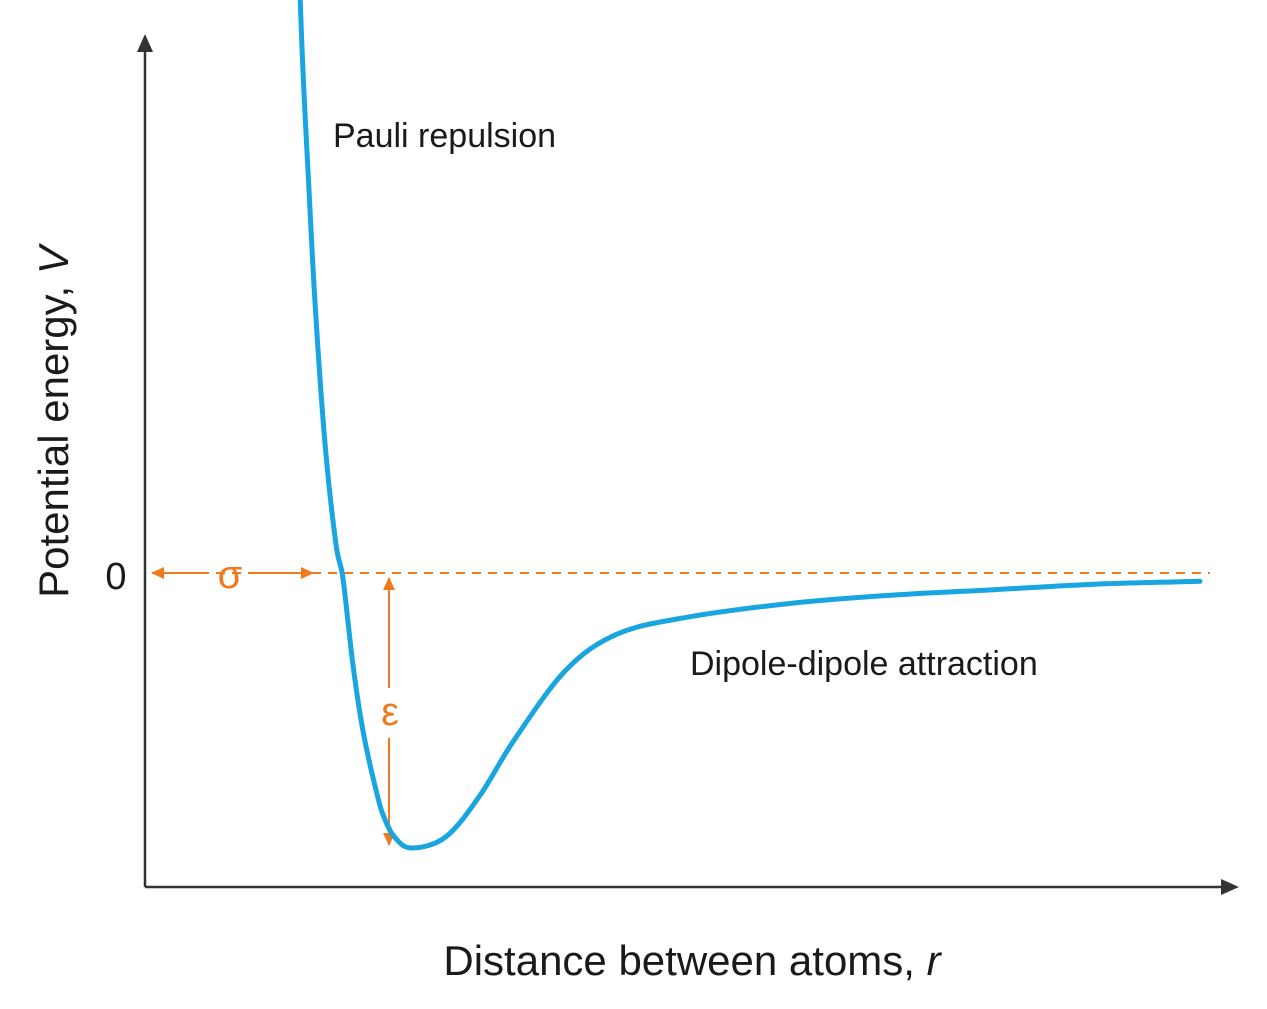  Describe the element at coordinates (53, 258) in the screenshot. I see `y-axis-variable: V` at that location.